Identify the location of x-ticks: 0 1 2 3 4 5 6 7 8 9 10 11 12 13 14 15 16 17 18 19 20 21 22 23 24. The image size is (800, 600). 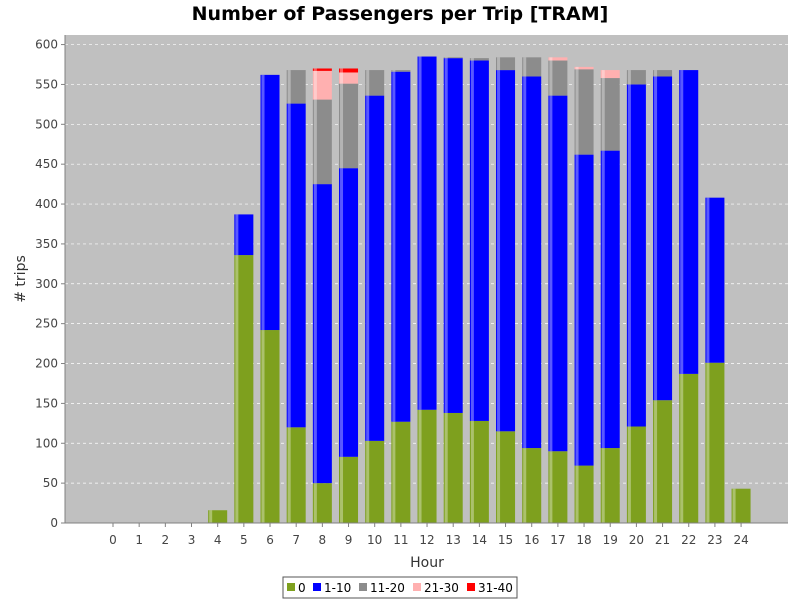
(429, 535).